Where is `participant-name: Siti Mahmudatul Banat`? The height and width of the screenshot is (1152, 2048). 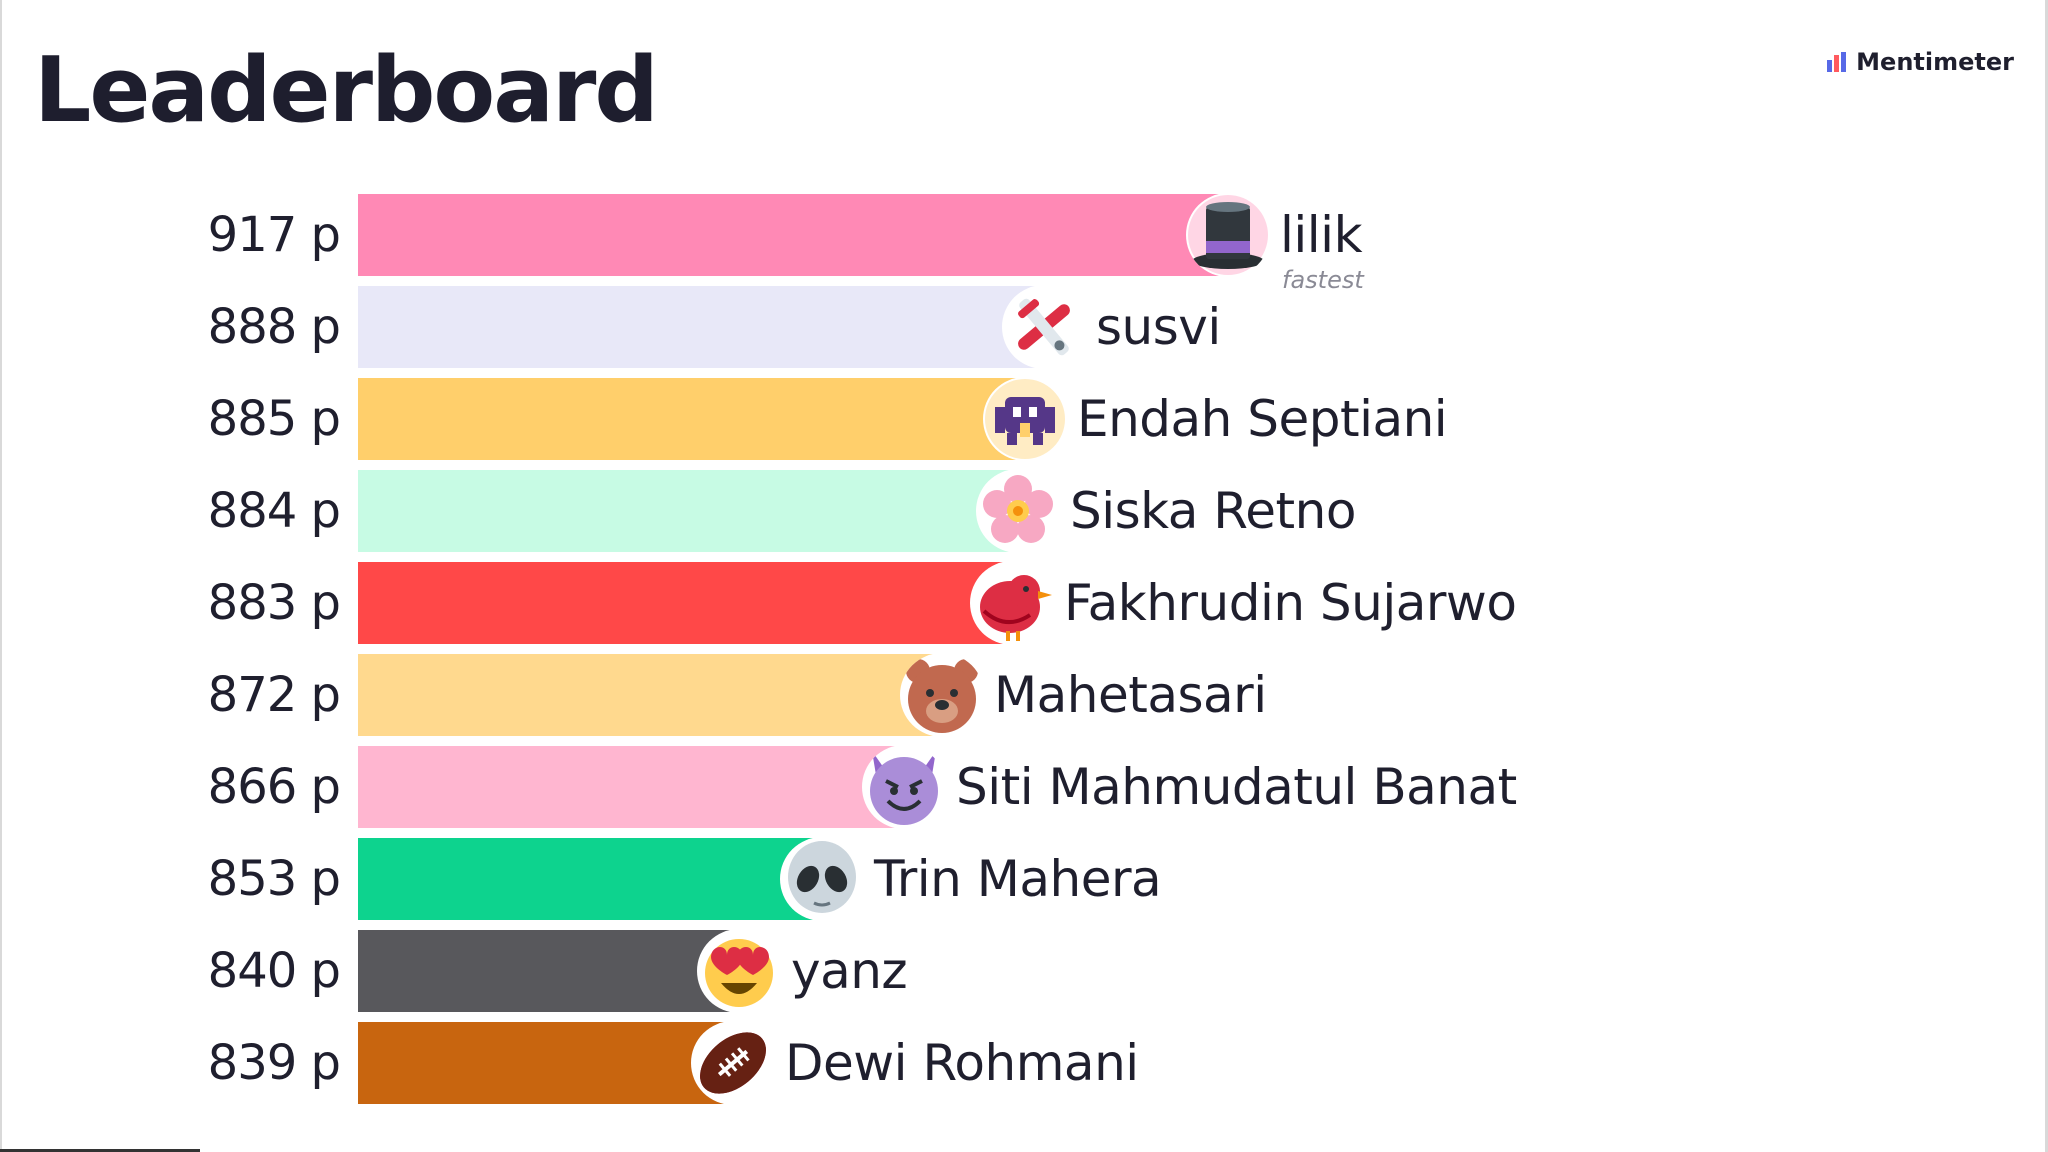
participant-name: Siti Mahmudatul Banat is located at coordinates (1236, 787).